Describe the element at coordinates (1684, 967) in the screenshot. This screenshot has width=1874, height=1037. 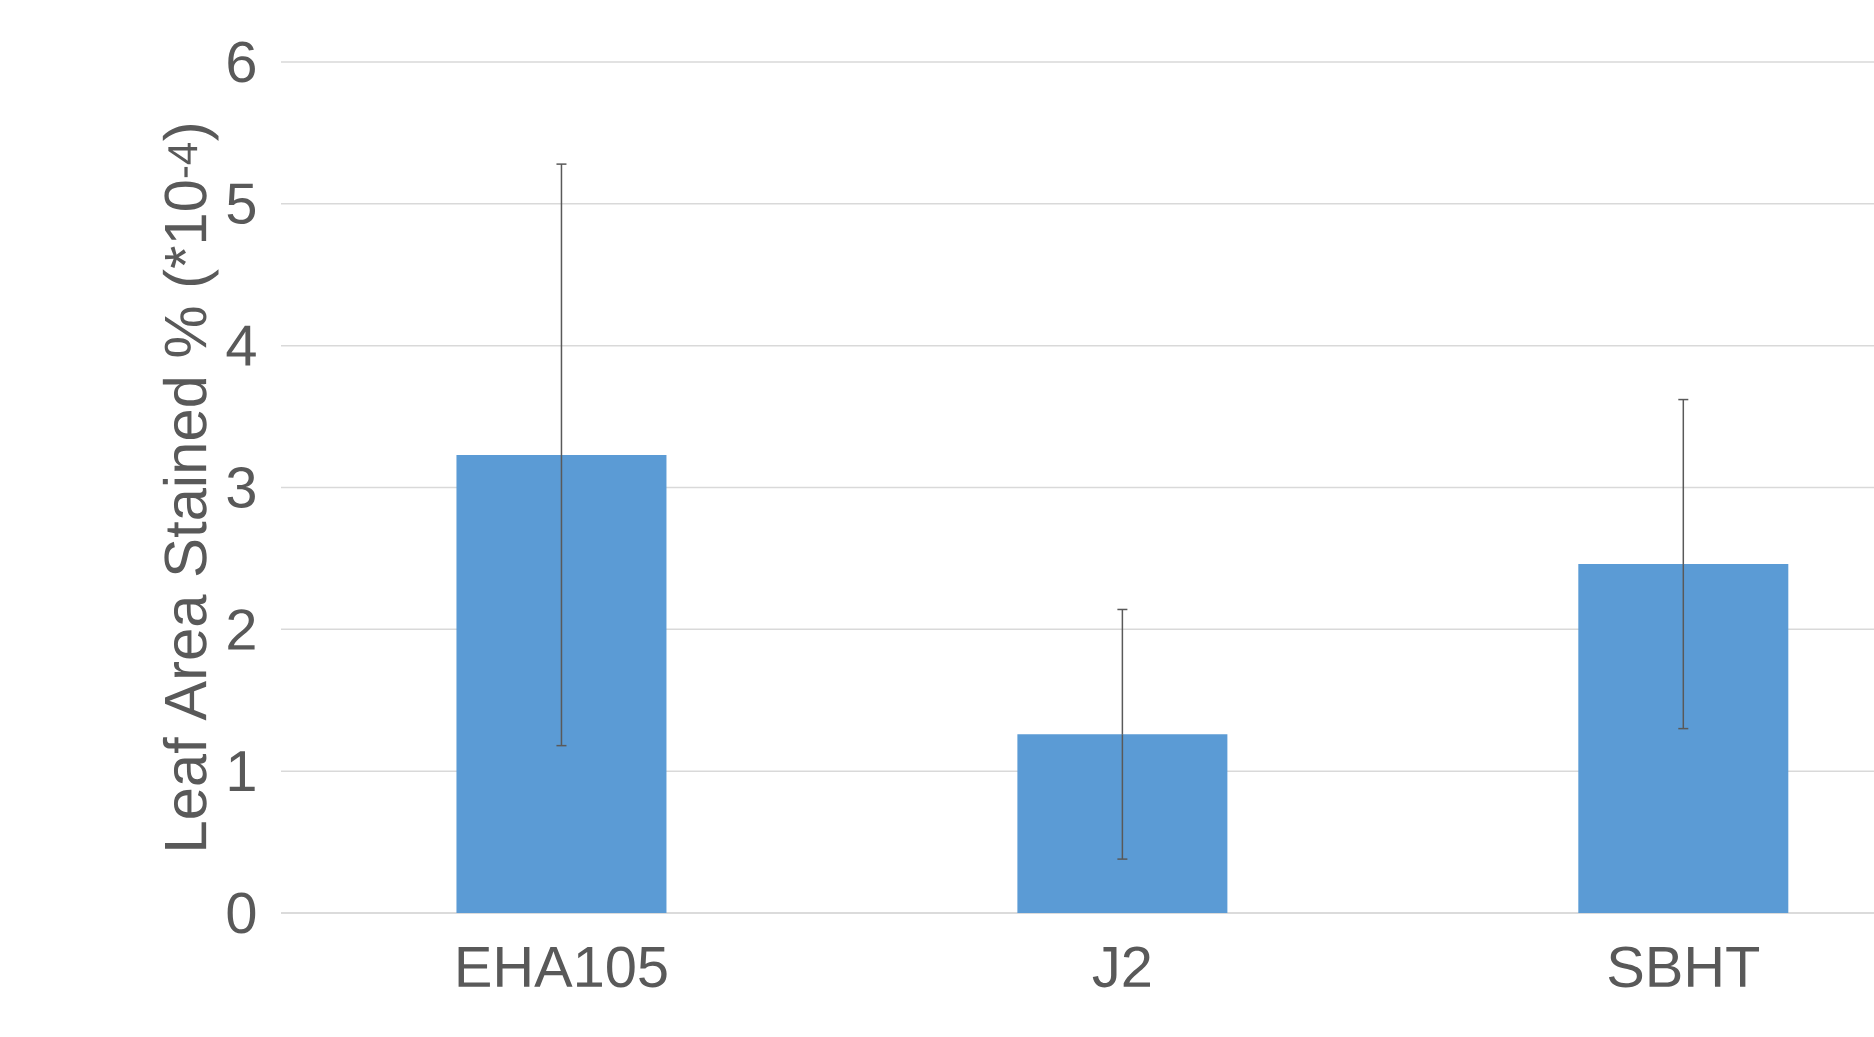
I see `x-tick-label: SBHT` at that location.